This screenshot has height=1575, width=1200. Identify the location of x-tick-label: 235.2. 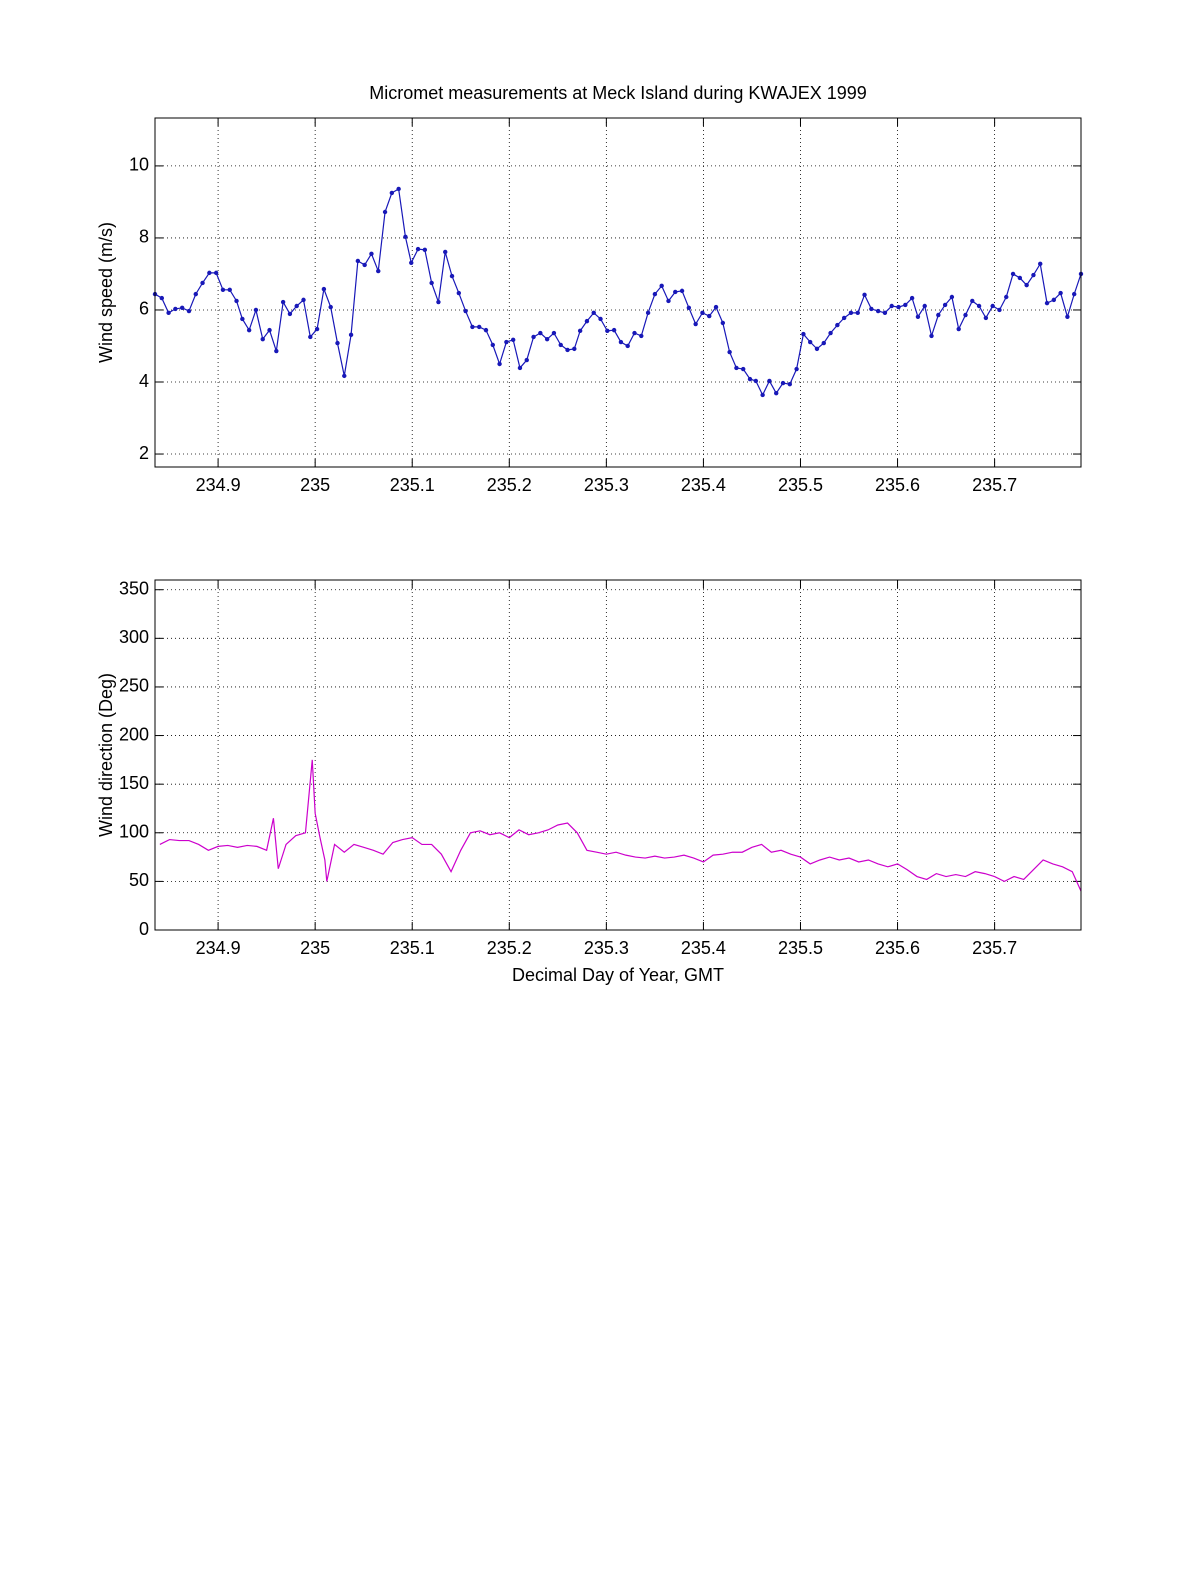
(509, 948).